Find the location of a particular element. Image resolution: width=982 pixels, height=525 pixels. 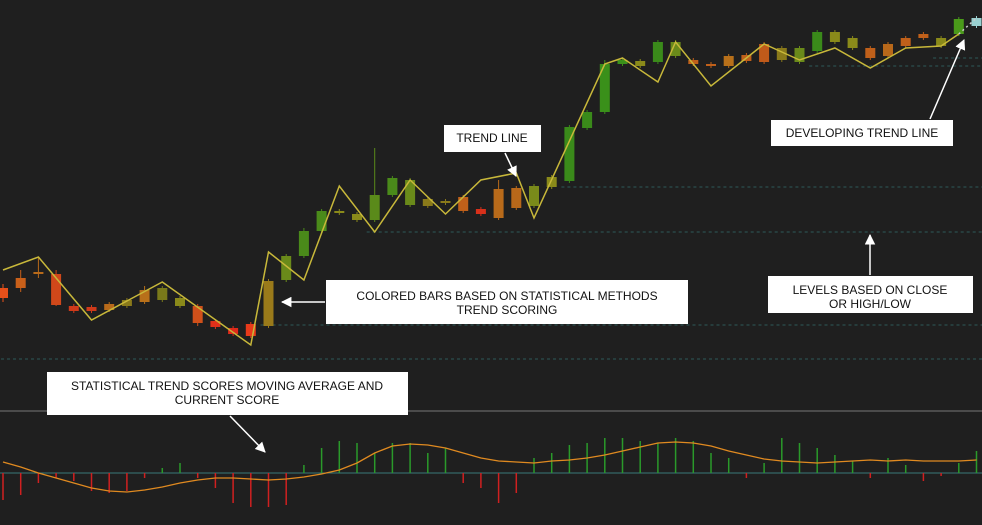

developing-line is located at coordinates (968, 26).